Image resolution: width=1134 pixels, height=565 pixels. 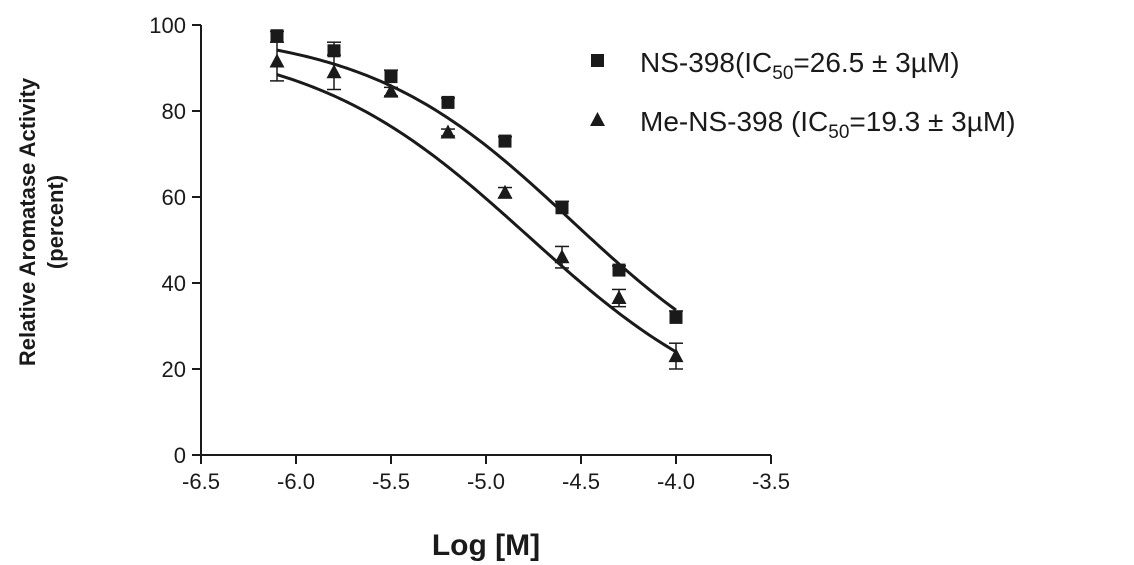 I want to click on x-tick-label: -6.0, so click(x=296, y=481).